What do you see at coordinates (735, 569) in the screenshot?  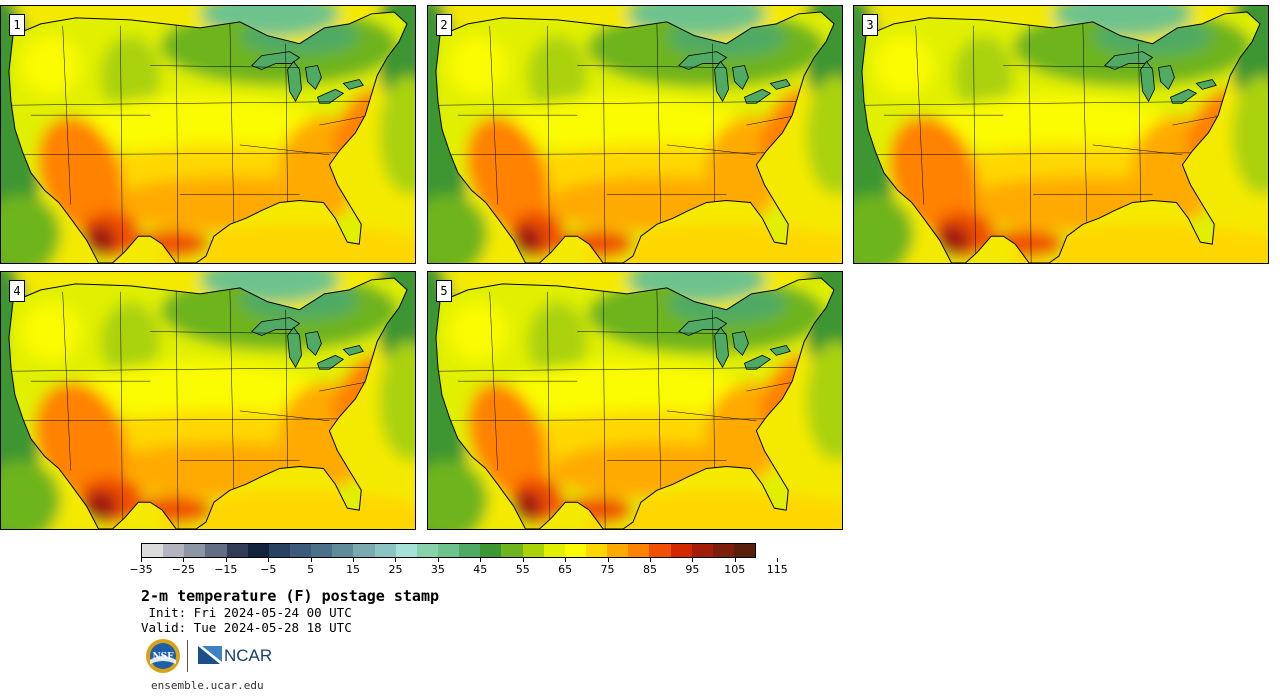 I see `colorbar-tick-label: 105` at bounding box center [735, 569].